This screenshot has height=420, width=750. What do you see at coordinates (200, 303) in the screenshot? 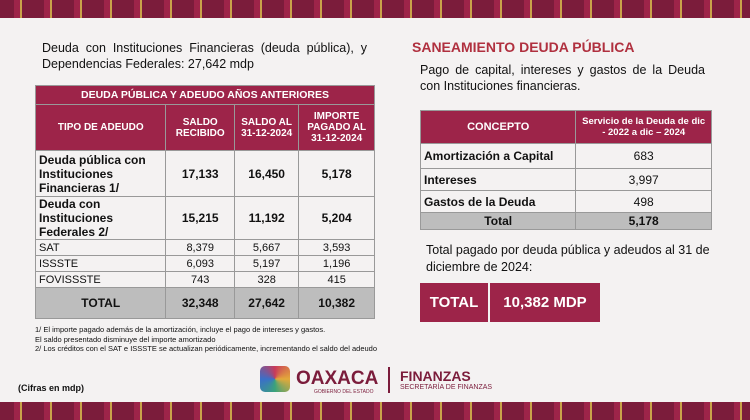
I see `total-cell: 32,348` at bounding box center [200, 303].